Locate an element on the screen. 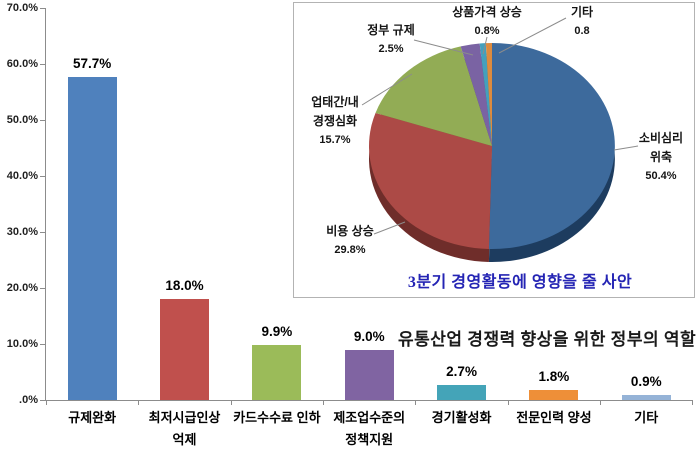 This screenshot has height=449, width=700. category-label-line: 최저시급인상 is located at coordinates (184, 417).